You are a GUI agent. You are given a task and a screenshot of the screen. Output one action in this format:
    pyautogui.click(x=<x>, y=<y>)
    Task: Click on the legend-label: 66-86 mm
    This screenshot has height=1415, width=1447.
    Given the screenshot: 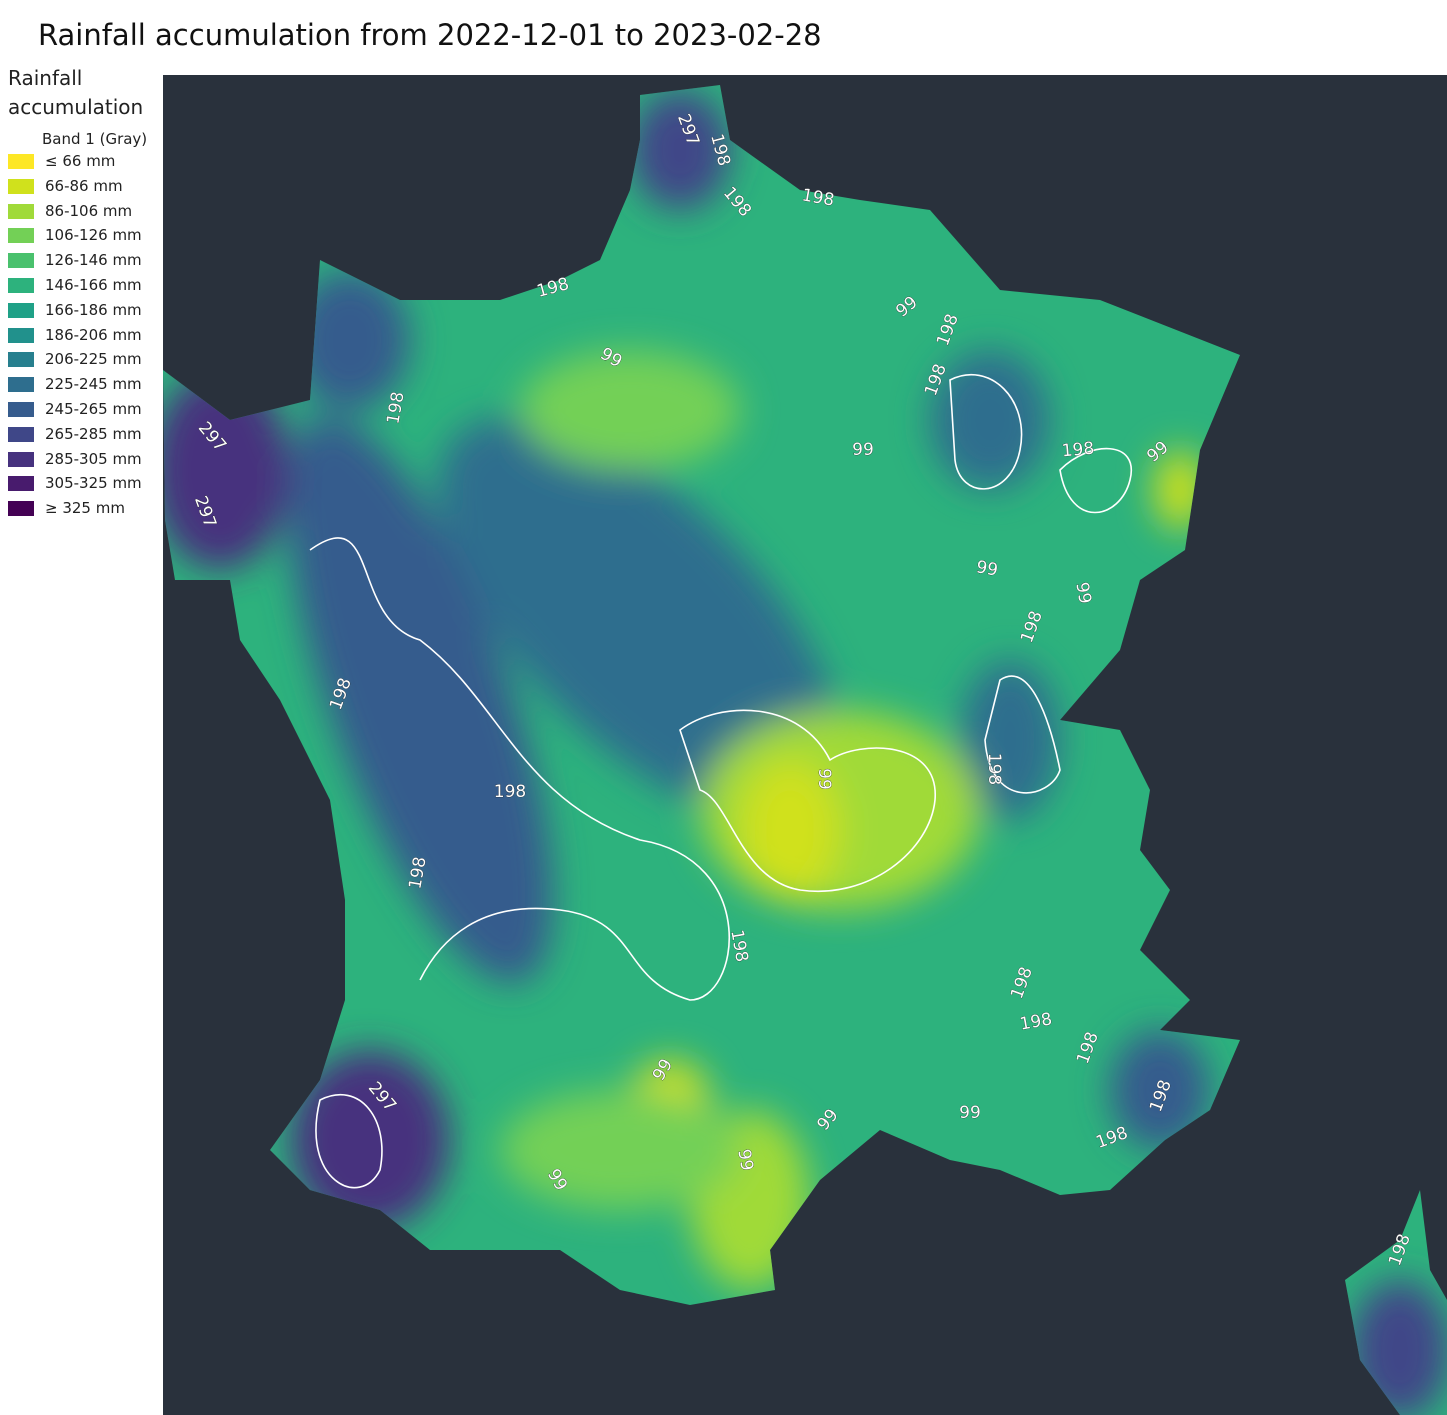 What is the action you would take?
    pyautogui.click(x=84, y=185)
    